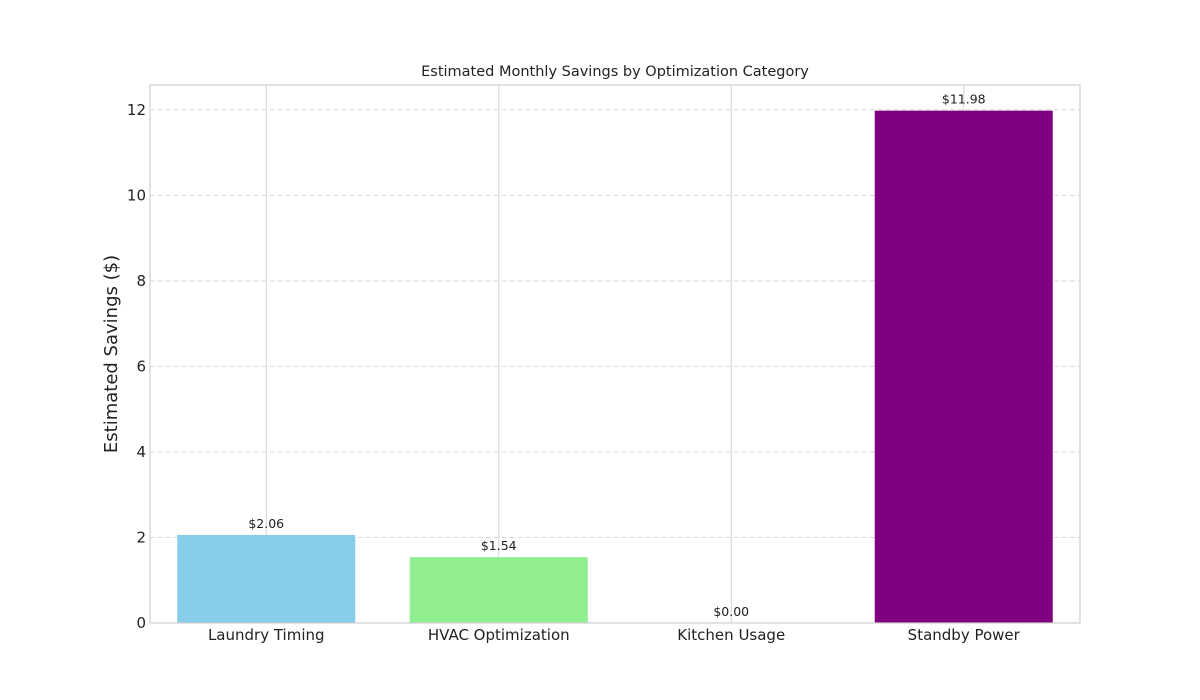 The image size is (1200, 700). What do you see at coordinates (964, 635) in the screenshot?
I see `x-tick-label: Standby Power` at bounding box center [964, 635].